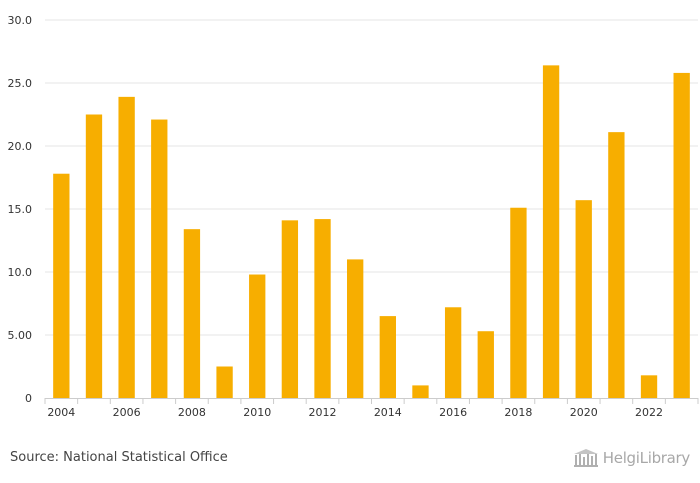 This screenshot has height=483, width=700. What do you see at coordinates (371, 401) in the screenshot?
I see `x-axis` at bounding box center [371, 401].